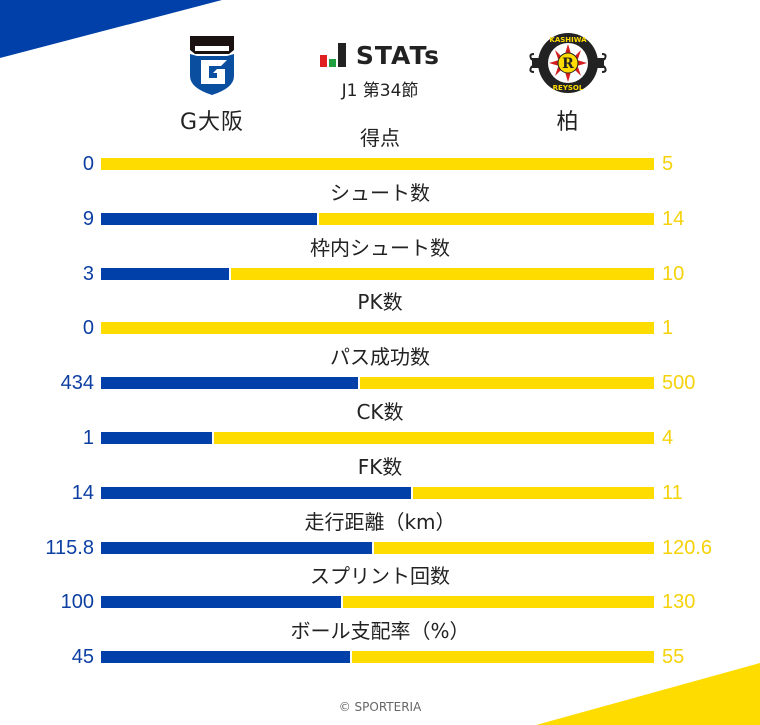 Image resolution: width=760 pixels, height=725 pixels. What do you see at coordinates (380, 631) in the screenshot?
I see `stat-label: ボール支配率（%）` at bounding box center [380, 631].